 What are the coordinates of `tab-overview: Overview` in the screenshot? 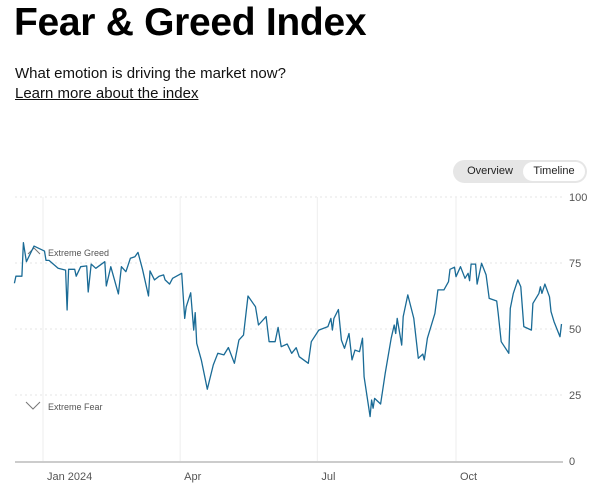 It's located at (490, 171).